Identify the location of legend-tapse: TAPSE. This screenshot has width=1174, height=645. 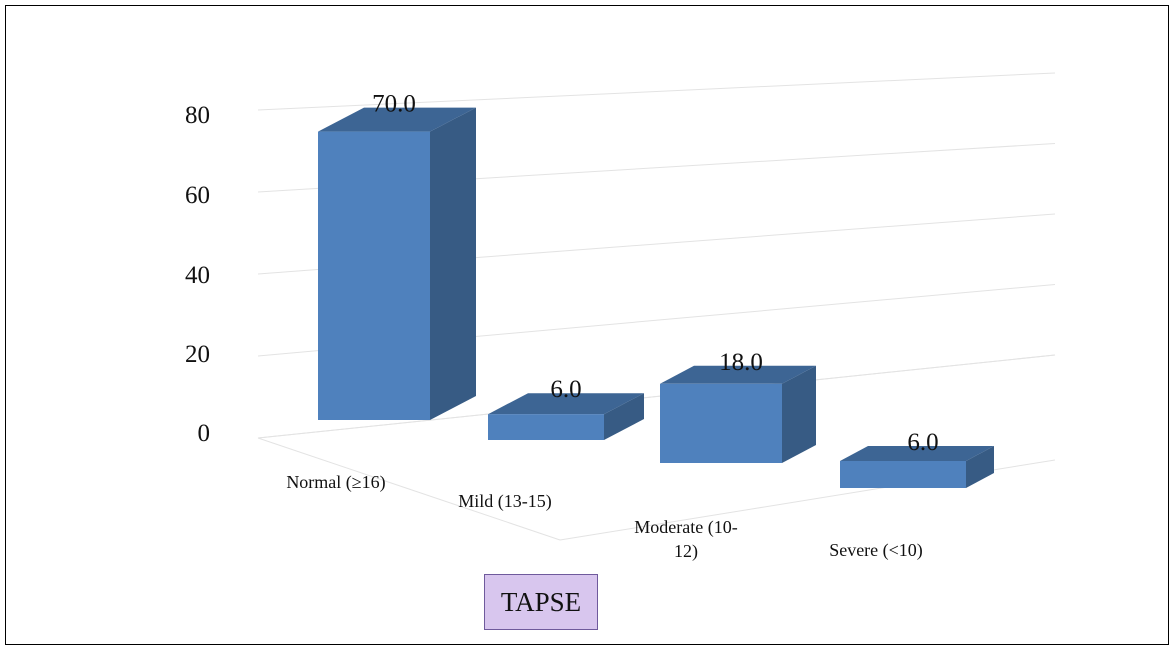
(541, 602).